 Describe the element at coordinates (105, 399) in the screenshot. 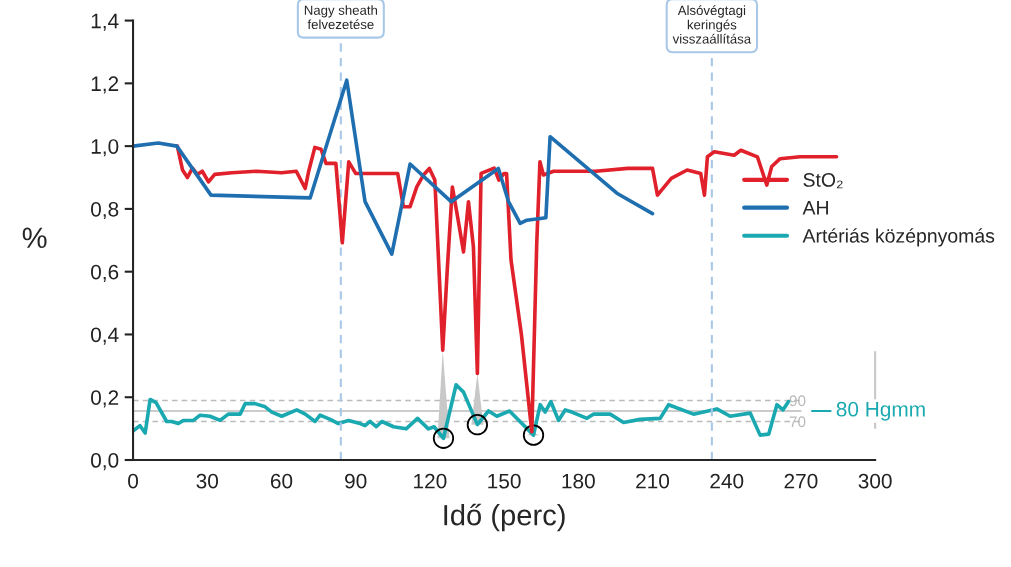

I see `y-tick-label: 0,2` at that location.